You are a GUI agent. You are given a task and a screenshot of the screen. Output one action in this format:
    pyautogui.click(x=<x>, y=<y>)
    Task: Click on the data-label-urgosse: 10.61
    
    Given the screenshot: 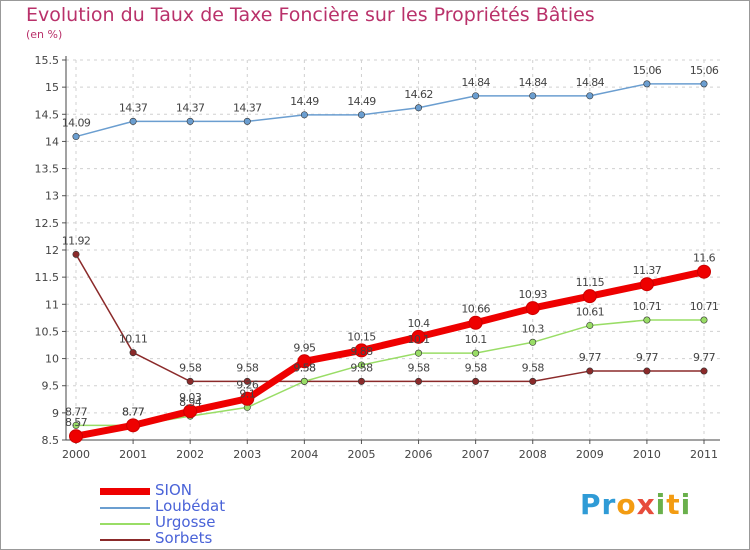 What is the action you would take?
    pyautogui.click(x=590, y=311)
    